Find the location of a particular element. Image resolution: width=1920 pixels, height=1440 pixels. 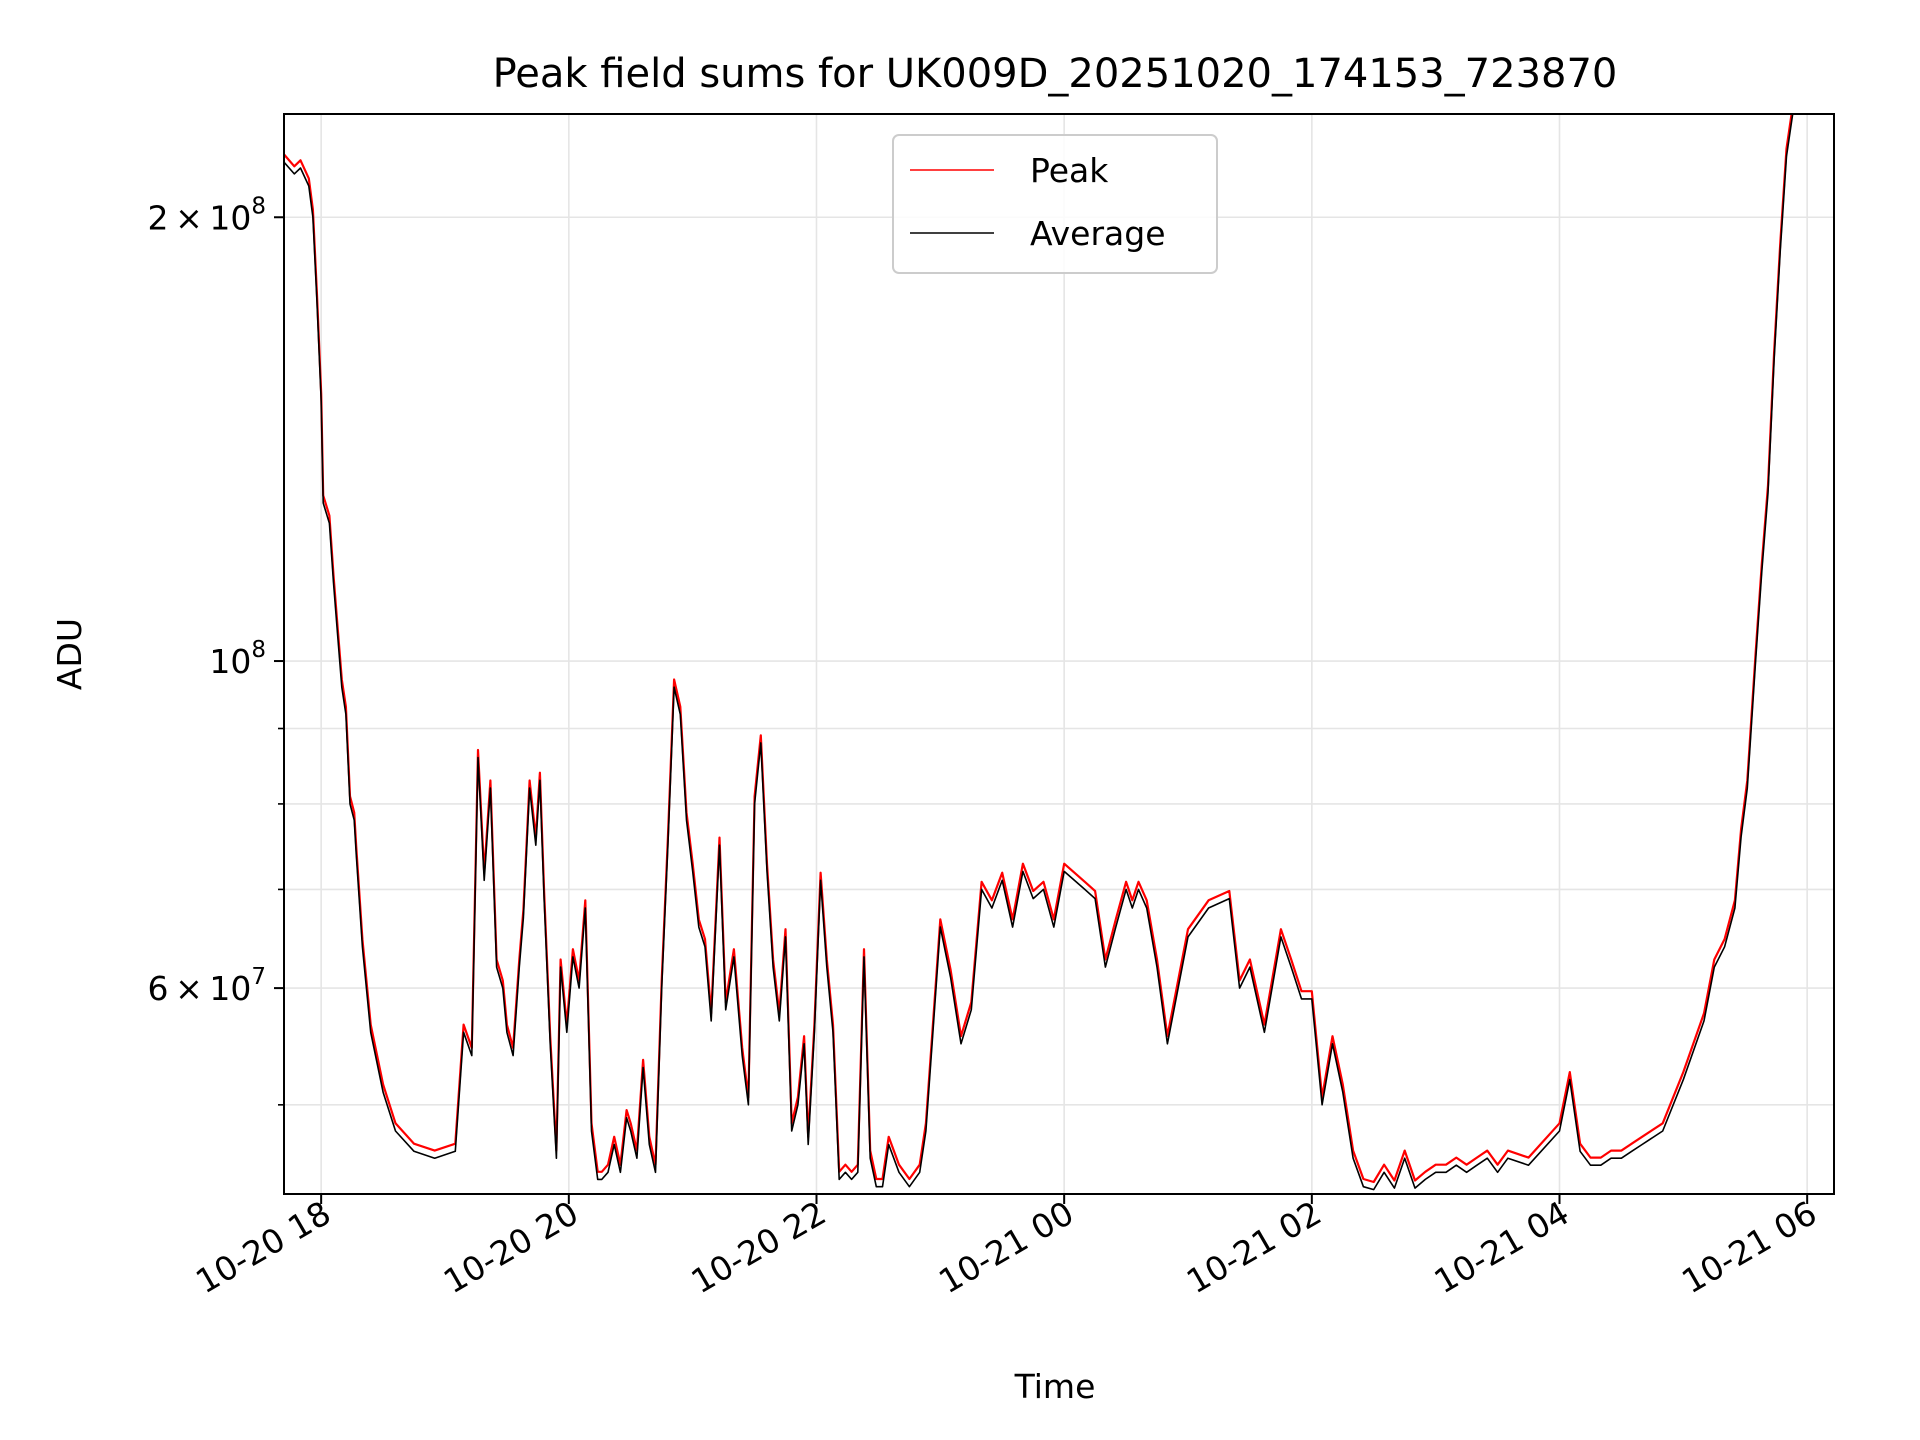

x-axis-label: Time is located at coordinates (1055, 1386).